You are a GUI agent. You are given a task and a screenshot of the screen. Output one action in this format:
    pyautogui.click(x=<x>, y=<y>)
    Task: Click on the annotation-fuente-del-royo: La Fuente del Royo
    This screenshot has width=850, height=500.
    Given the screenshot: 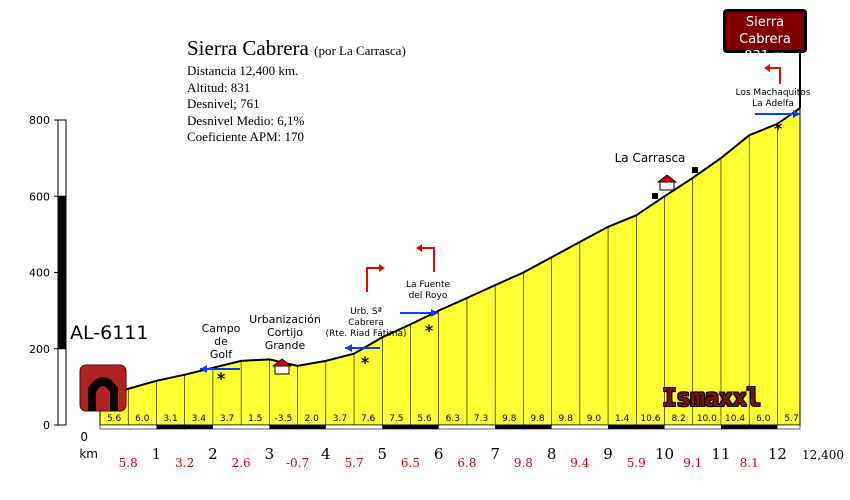 What is the action you would take?
    pyautogui.click(x=428, y=290)
    